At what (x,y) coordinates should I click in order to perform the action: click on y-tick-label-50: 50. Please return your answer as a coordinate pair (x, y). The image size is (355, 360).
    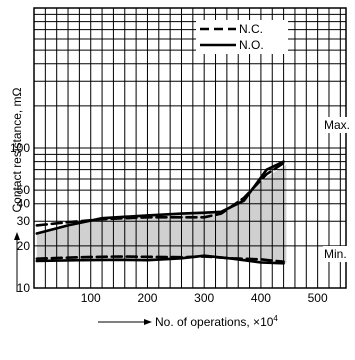
    Looking at the image, I should click on (24, 190).